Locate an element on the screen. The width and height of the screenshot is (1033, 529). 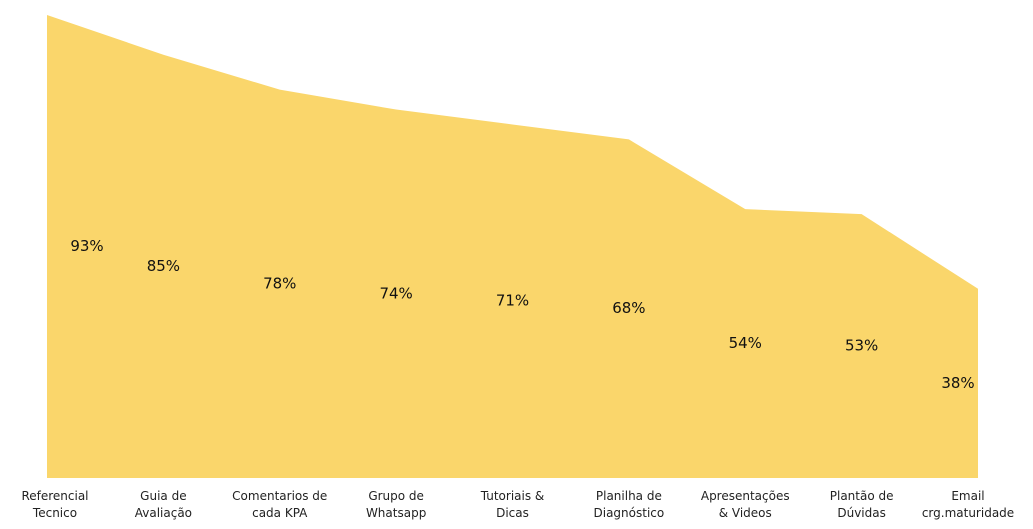
x-tick-label: Planilha de Diagnóstico is located at coordinates (629, 504).